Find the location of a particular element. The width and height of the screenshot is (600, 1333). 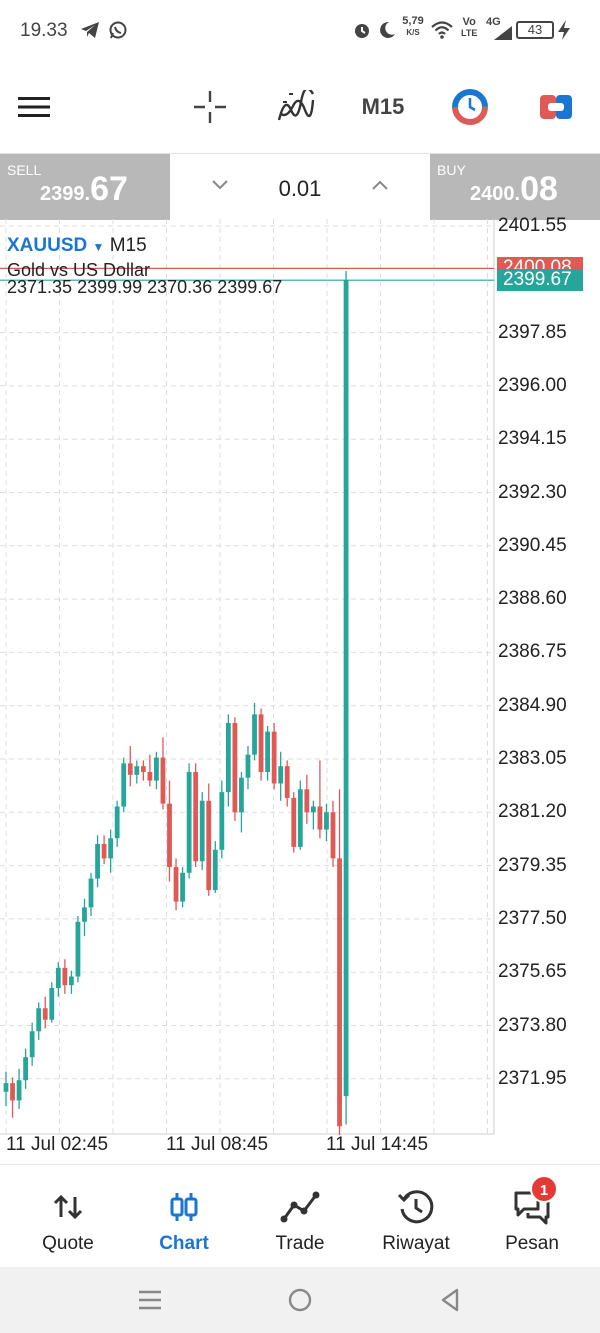

buy-button: BUY 2400.08 is located at coordinates (515, 187).